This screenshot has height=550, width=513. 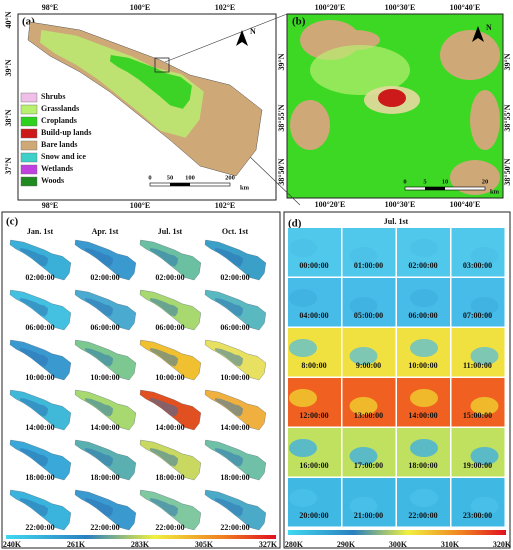 What do you see at coordinates (425, 181) in the screenshot?
I see `scale-label: 5` at bounding box center [425, 181].